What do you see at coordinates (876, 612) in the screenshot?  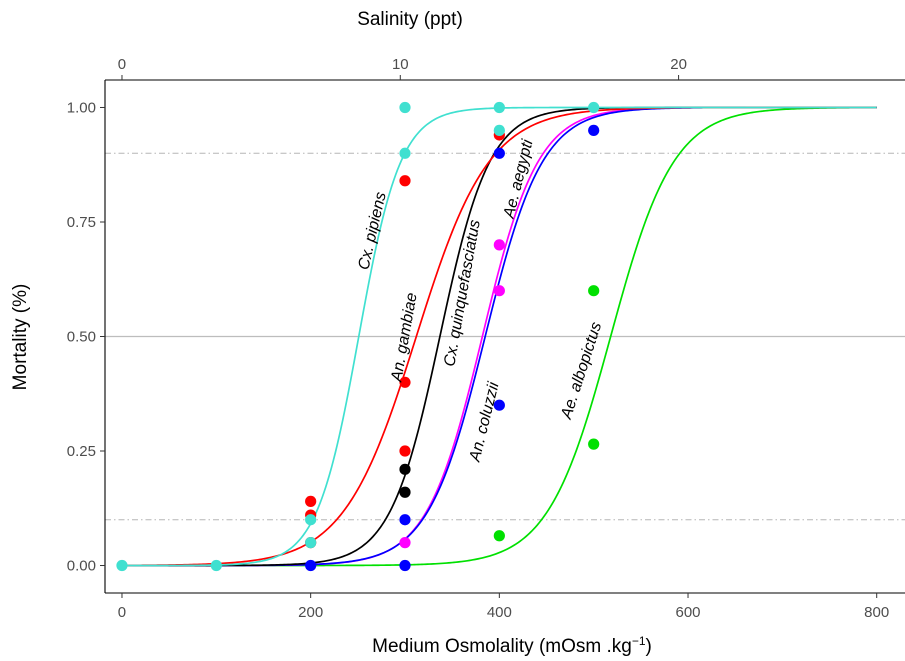 I see `x-tick-label-800: 800` at bounding box center [876, 612].